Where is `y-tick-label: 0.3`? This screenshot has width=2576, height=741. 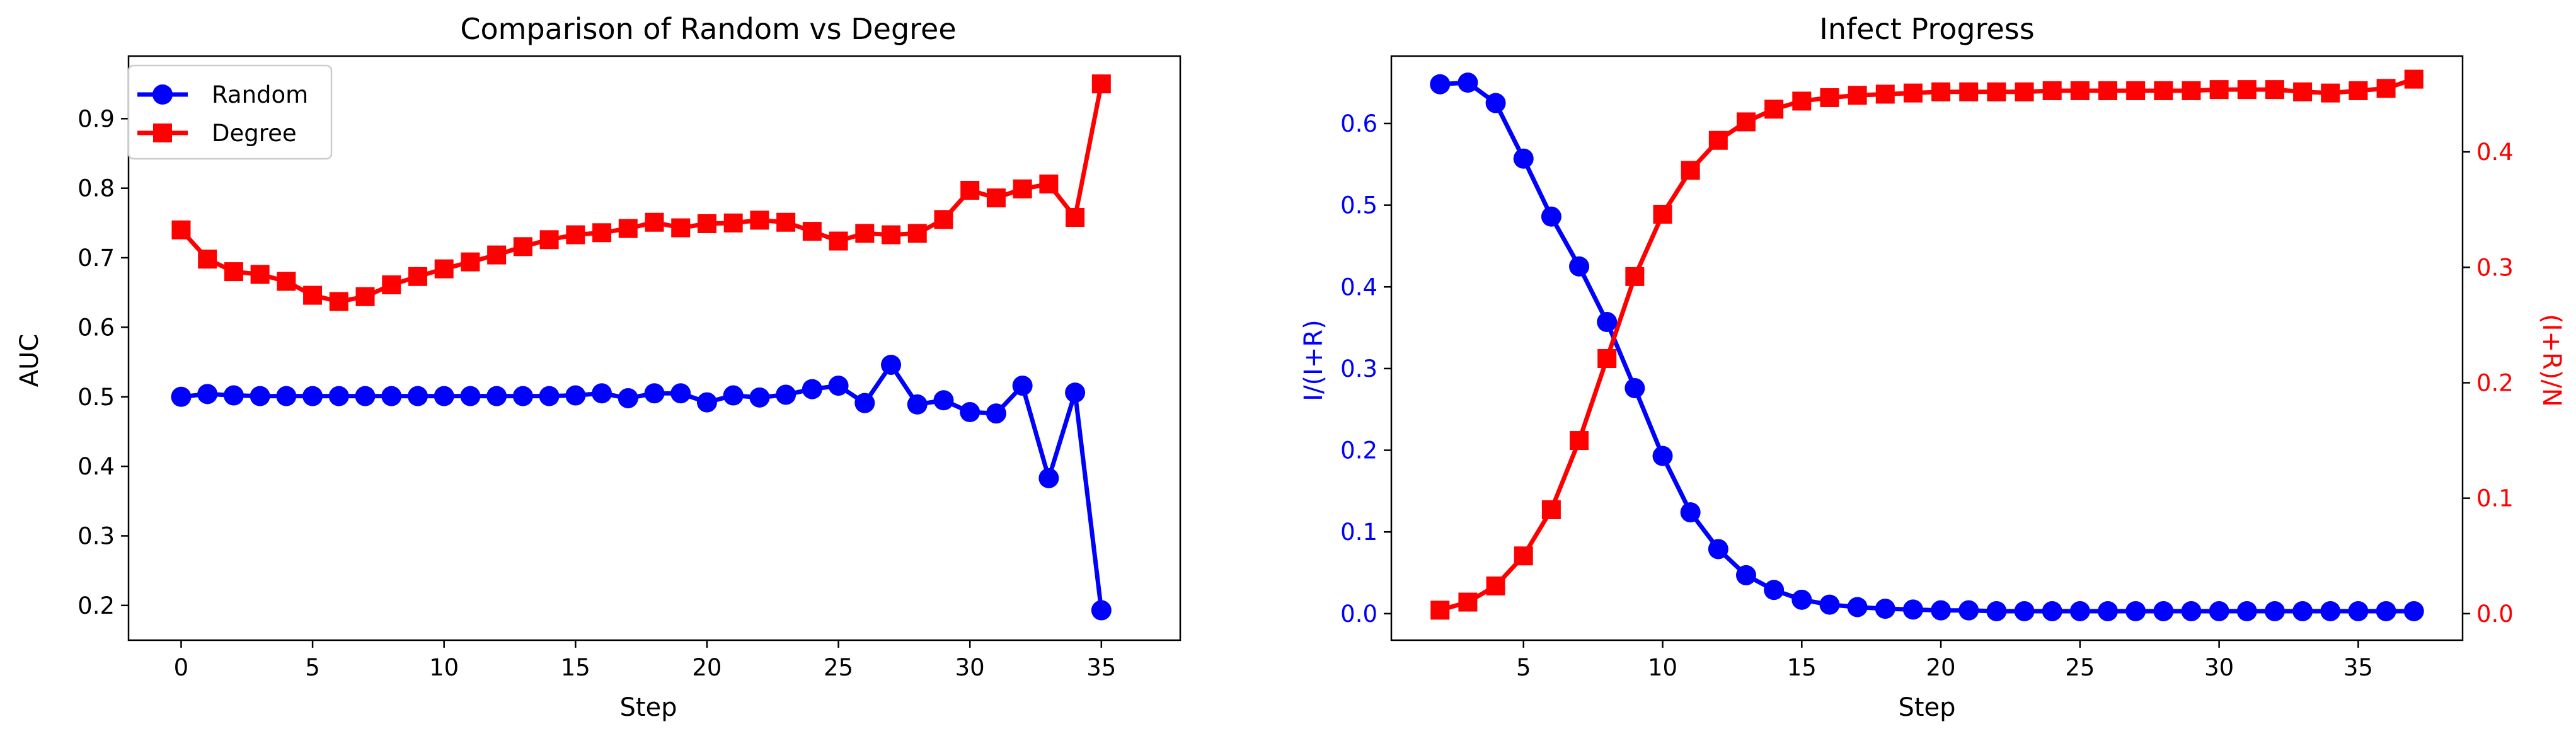 y-tick-label: 0.3 is located at coordinates (96, 535).